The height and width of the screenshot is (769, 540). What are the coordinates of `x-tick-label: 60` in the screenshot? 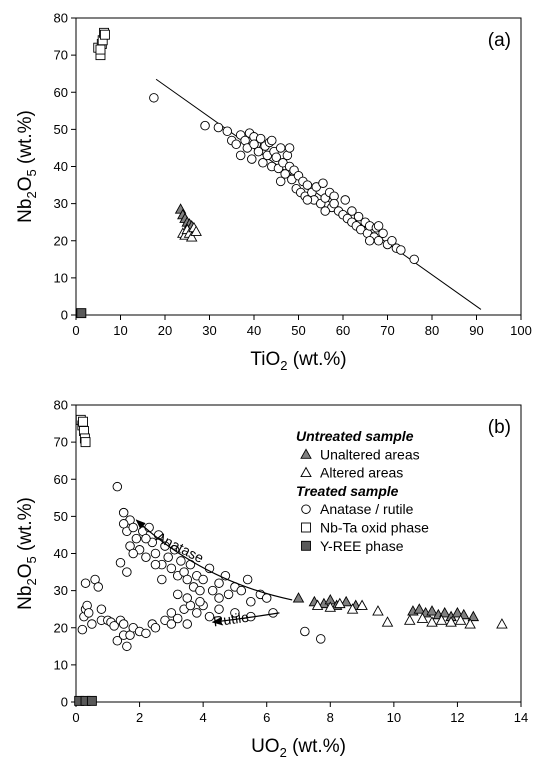 It's located at (343, 330).